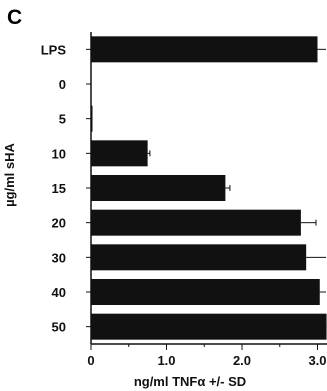 The width and height of the screenshot is (327, 391). I want to click on x-tick-label-1: 1.0, so click(166, 360).